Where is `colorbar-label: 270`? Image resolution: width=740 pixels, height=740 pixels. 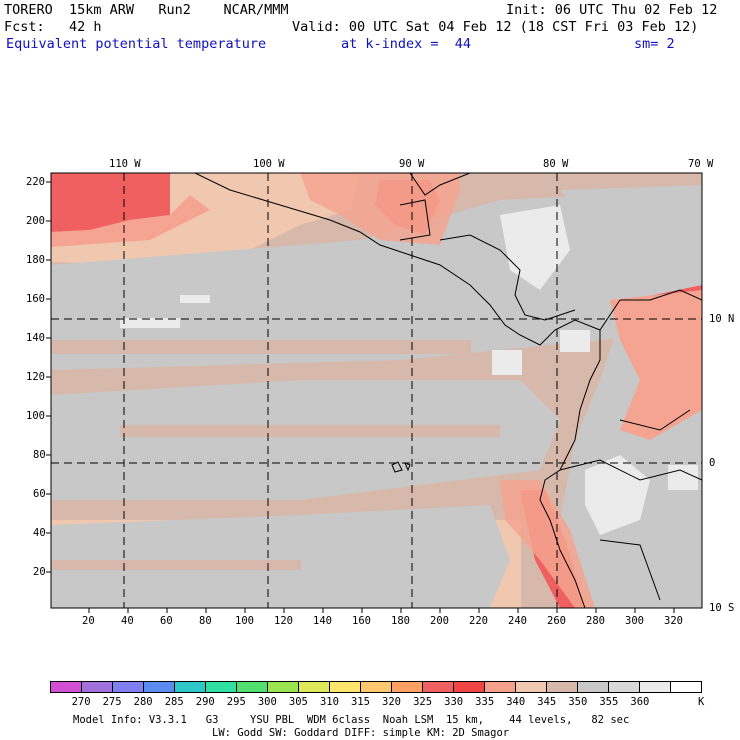
colorbar-label: 270 is located at coordinates (81, 702).